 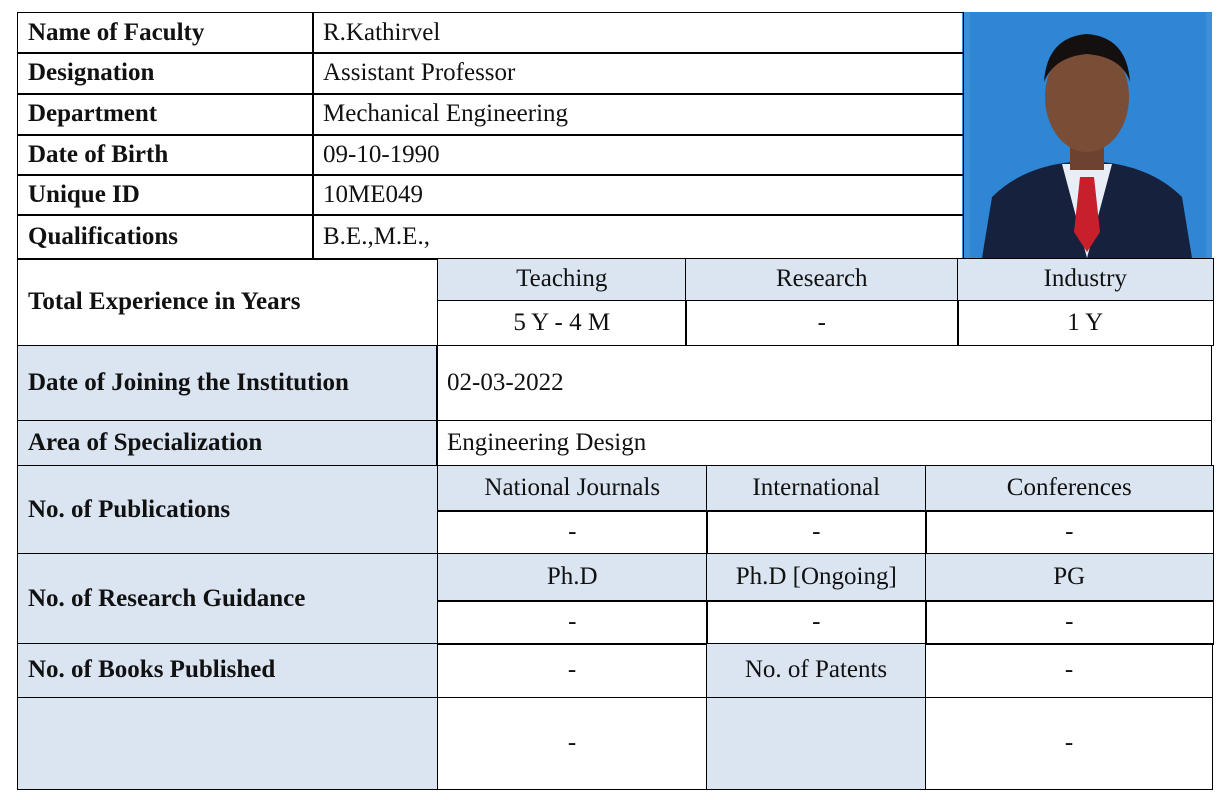 I want to click on field-value: R.Kathirvel, so click(x=638, y=33).